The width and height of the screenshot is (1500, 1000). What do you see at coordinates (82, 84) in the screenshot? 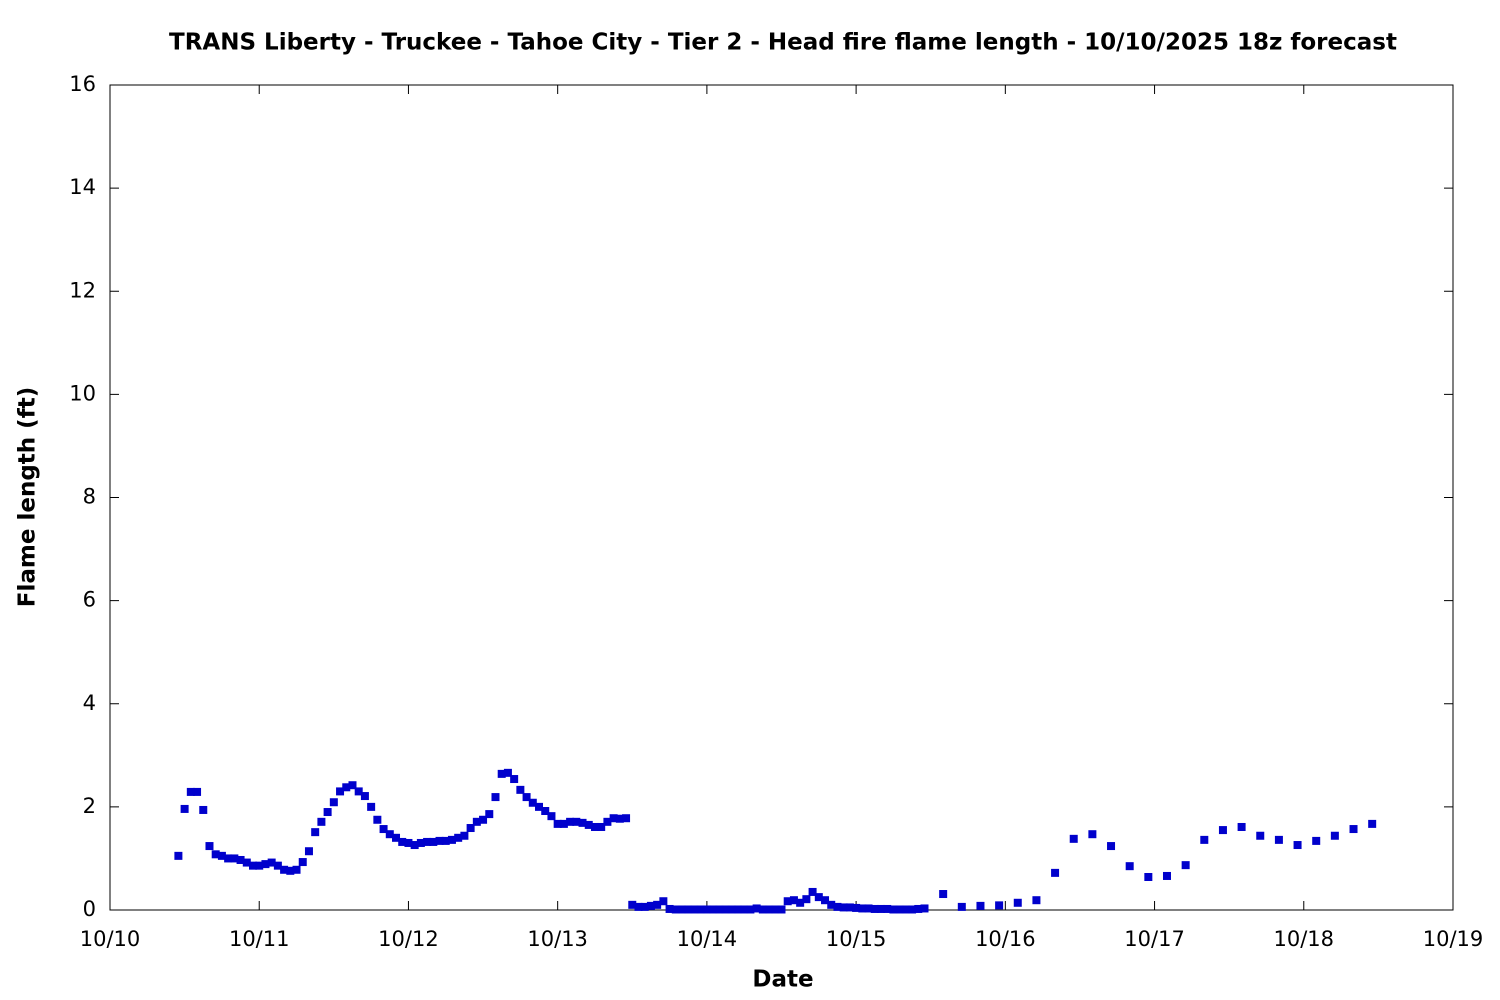
I see `y-tick-label: 16` at bounding box center [82, 84].